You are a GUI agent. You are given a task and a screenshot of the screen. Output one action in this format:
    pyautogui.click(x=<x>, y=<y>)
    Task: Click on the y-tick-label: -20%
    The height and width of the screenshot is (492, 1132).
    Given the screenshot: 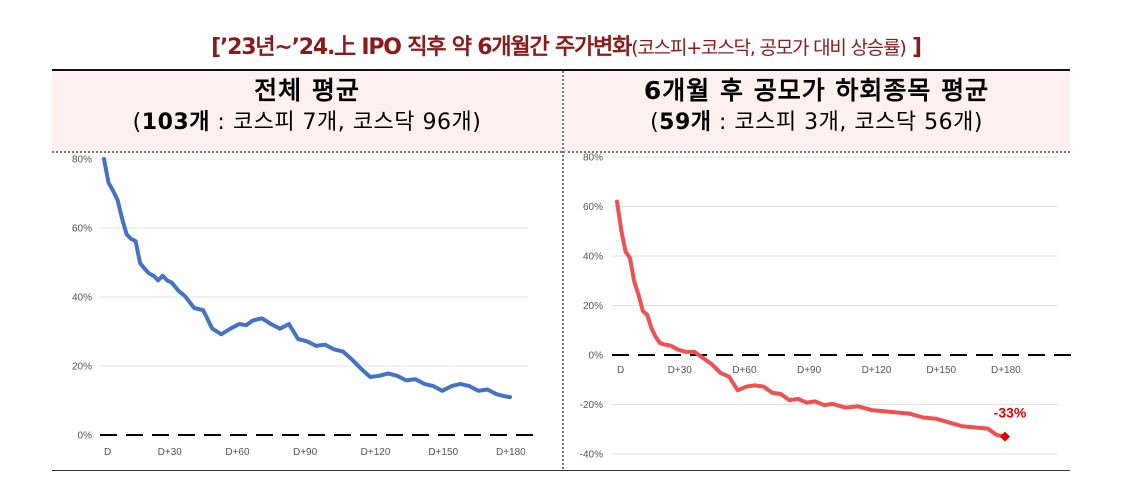 What is the action you would take?
    pyautogui.click(x=591, y=405)
    